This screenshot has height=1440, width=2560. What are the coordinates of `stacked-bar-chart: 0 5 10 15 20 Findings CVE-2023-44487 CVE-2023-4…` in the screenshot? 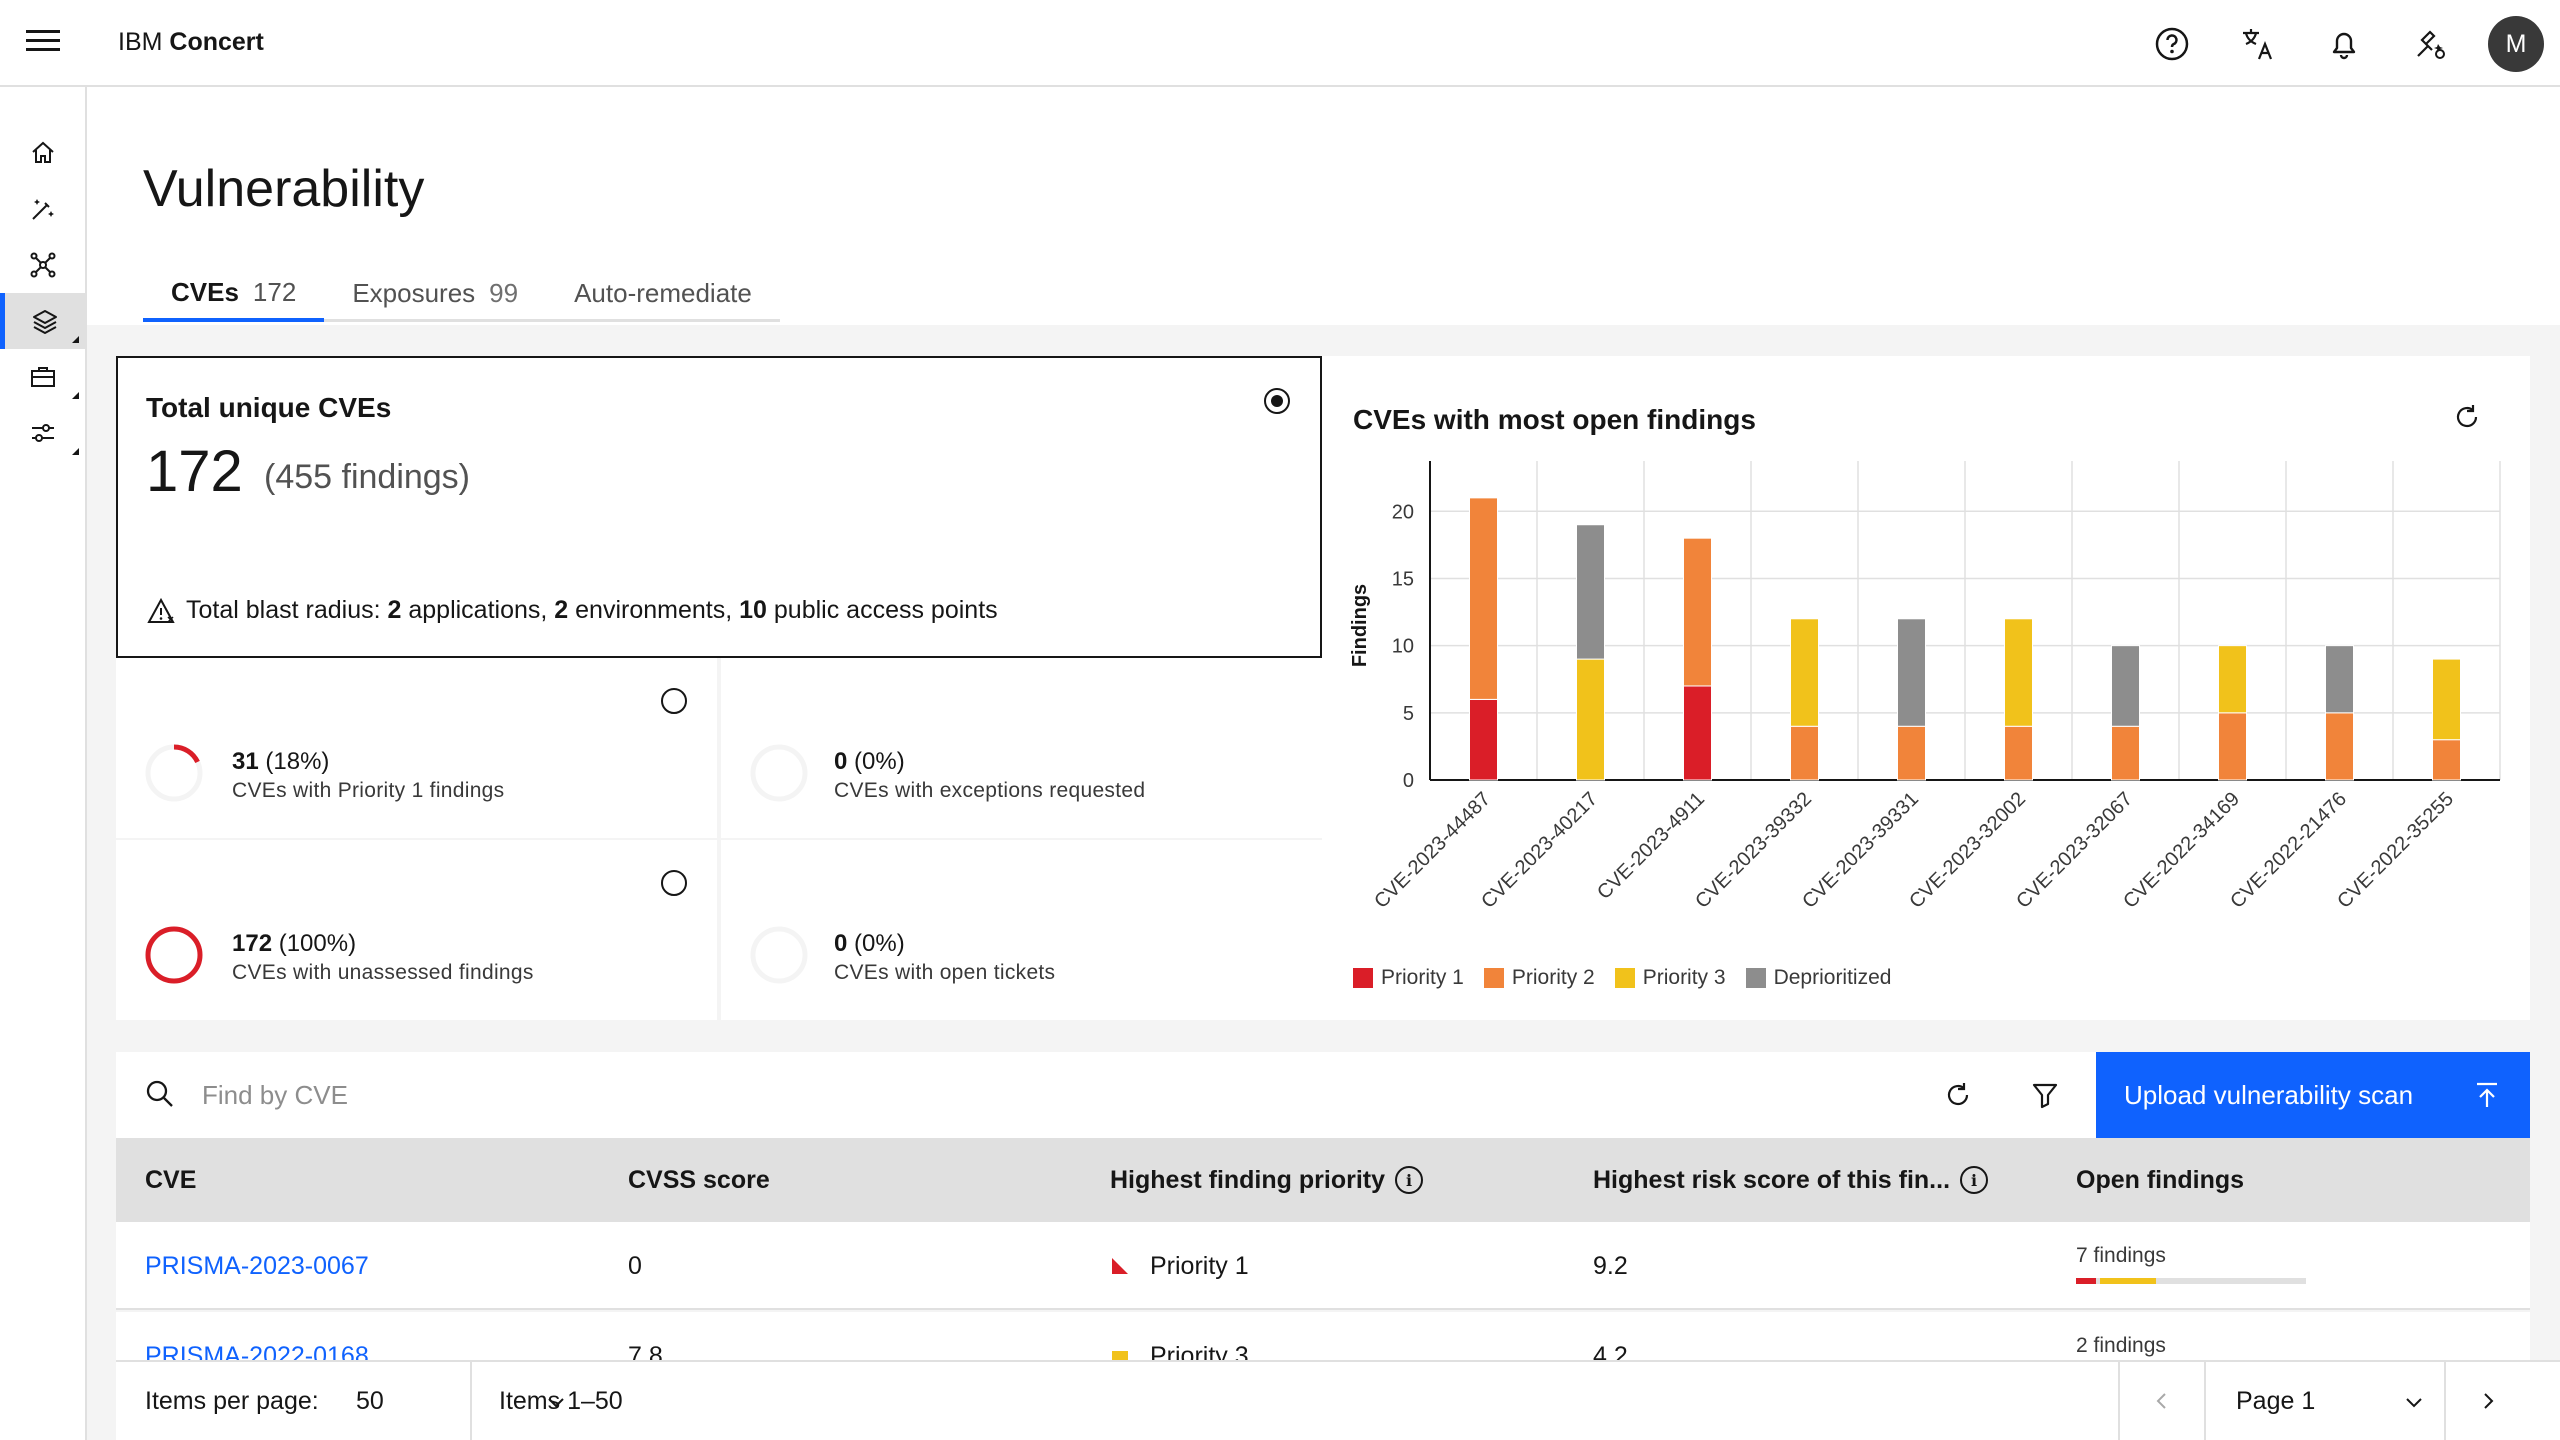 It's located at (1925, 687).